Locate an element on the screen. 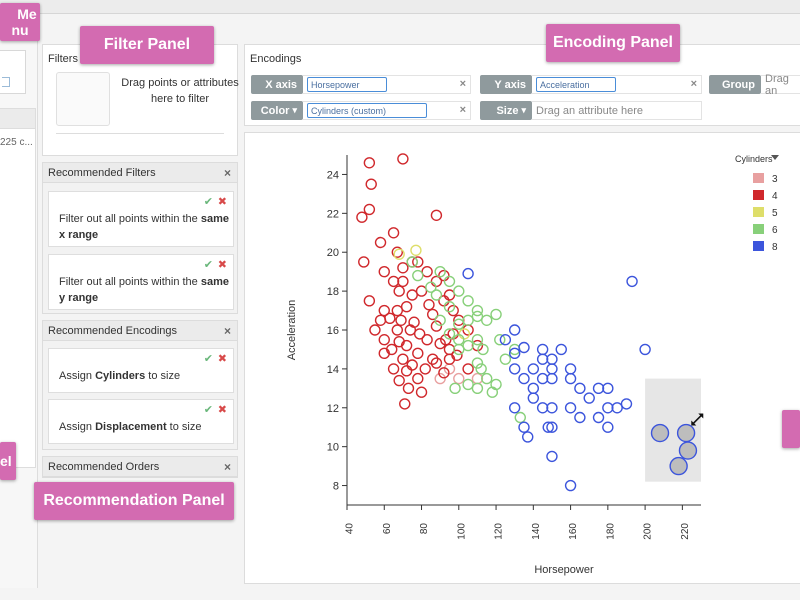  group-field: Drag an is located at coordinates (780, 85).